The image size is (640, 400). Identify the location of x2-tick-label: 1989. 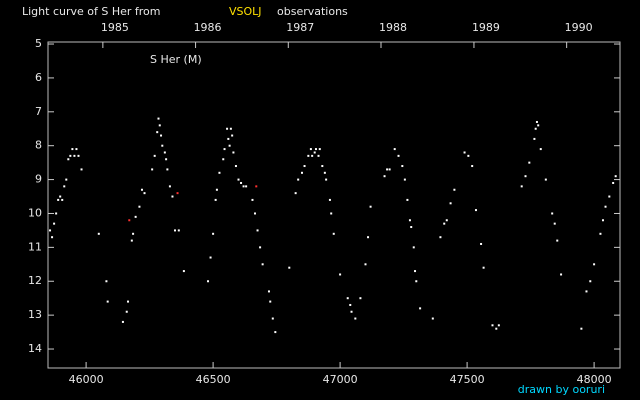
(486, 27).